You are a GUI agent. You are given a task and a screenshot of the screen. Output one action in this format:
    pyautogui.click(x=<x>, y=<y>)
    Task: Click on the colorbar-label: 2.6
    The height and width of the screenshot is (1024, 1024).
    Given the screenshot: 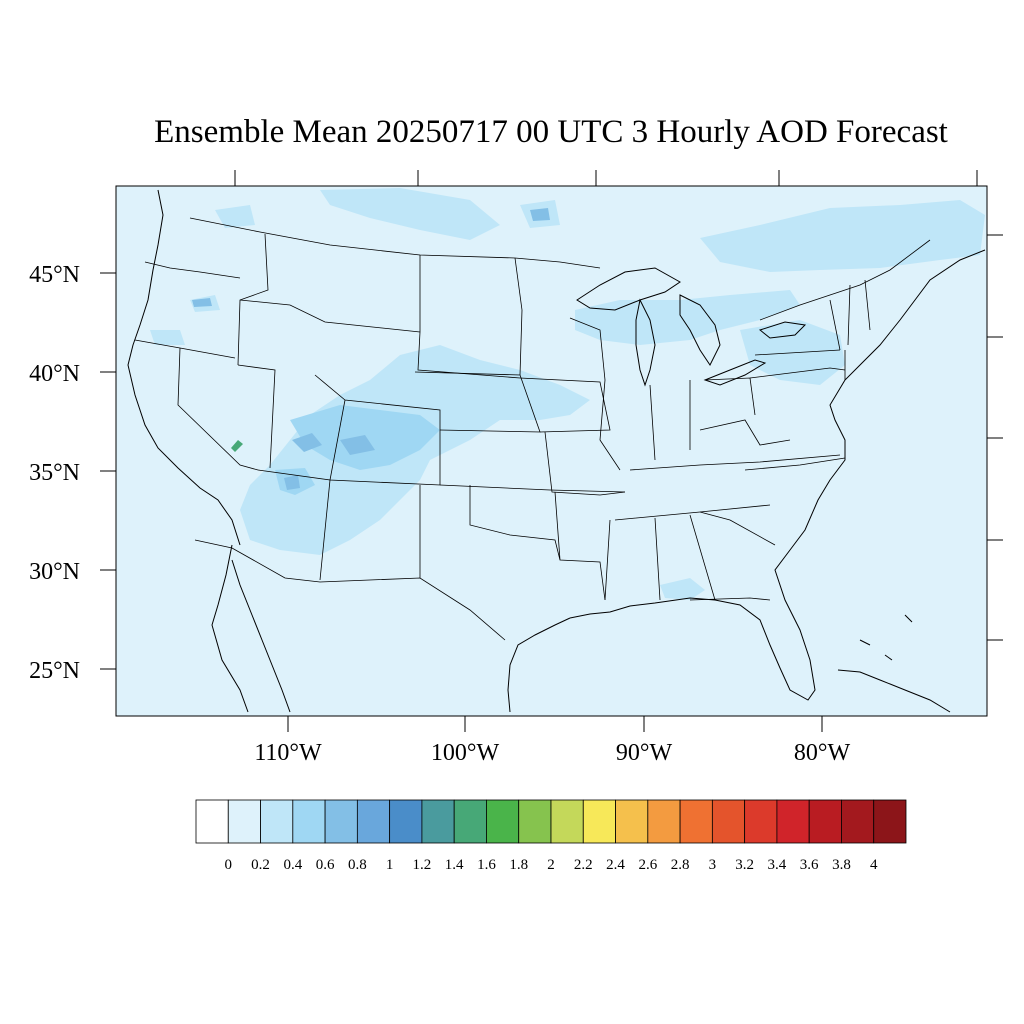 What is the action you would take?
    pyautogui.click(x=647, y=865)
    